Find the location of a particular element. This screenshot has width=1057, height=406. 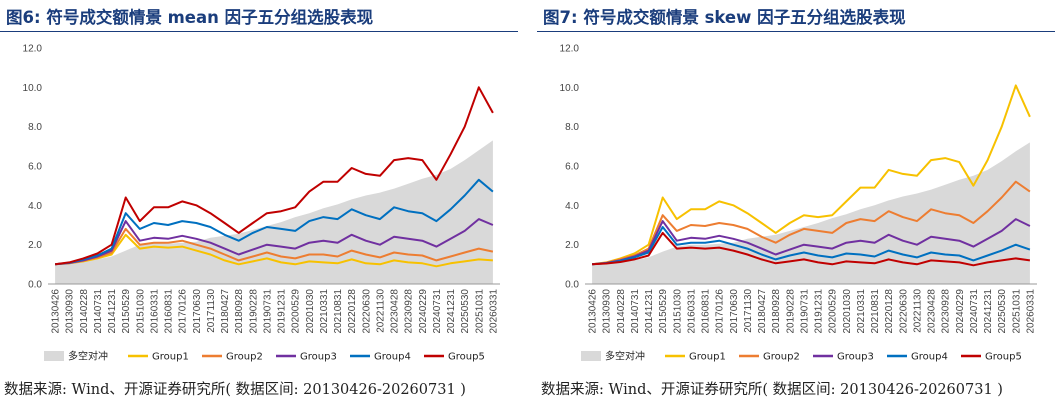

legend-label: Group5 is located at coordinates (466, 357).